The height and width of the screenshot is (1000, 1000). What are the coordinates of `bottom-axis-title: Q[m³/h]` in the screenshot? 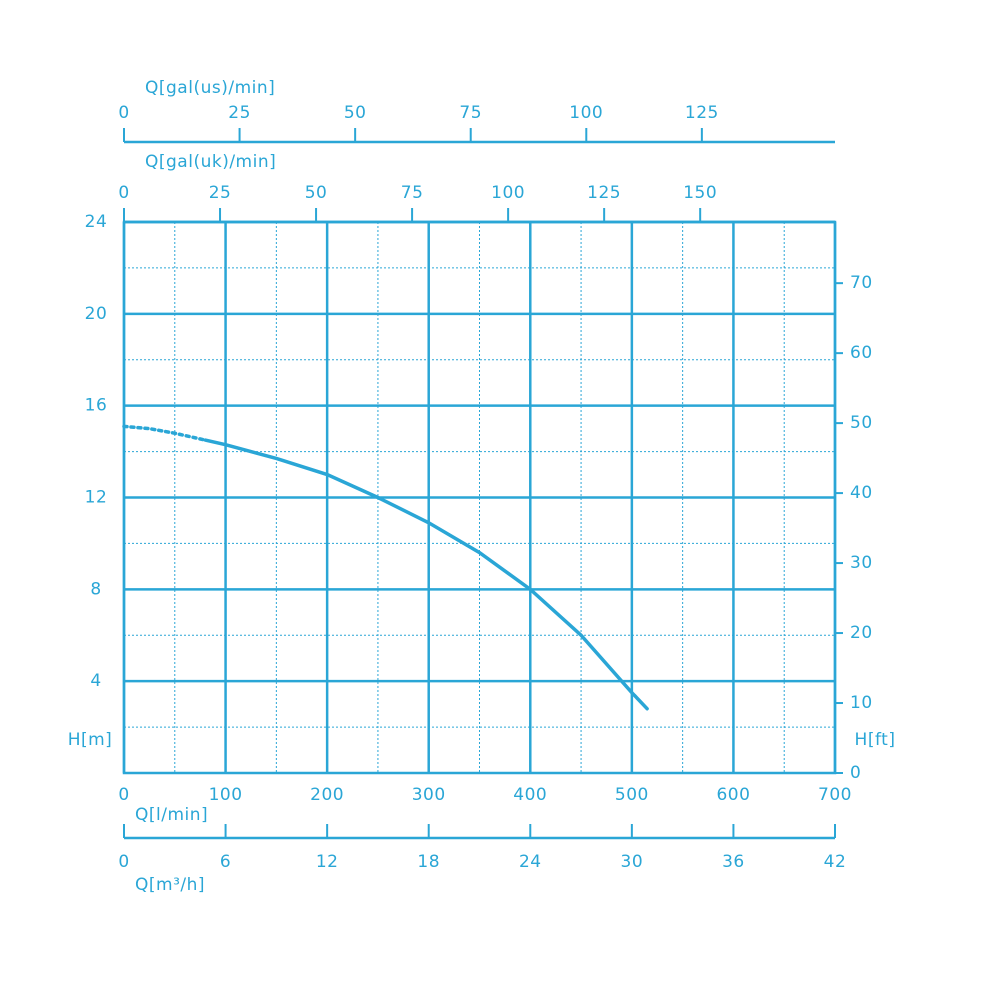 It's located at (170, 885).